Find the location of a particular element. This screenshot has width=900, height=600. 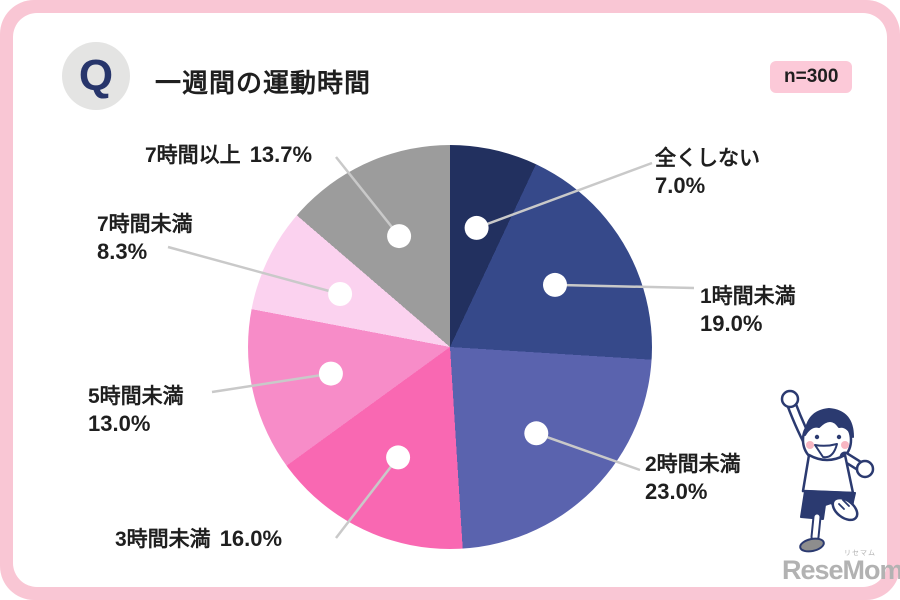

slice-label-under-3h-value: 16.0% is located at coordinates (251, 538).